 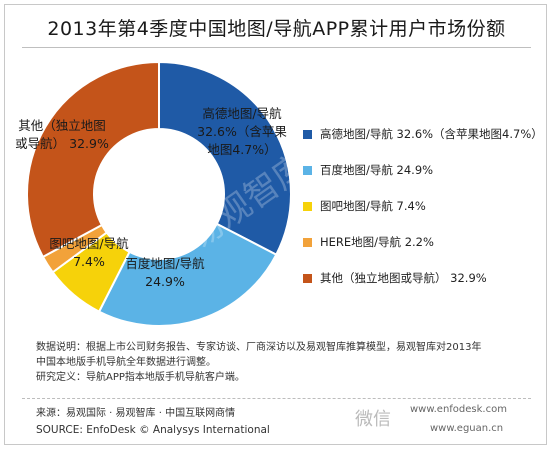 What do you see at coordinates (276, 47) in the screenshot?
I see `title-divider` at bounding box center [276, 47].